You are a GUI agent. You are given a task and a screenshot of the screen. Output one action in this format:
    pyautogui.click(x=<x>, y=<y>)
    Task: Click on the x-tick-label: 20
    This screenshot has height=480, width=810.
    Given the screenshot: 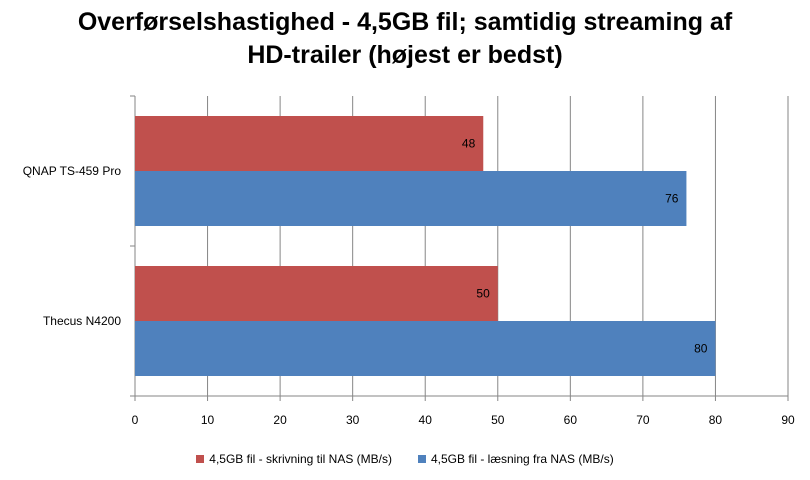 What is the action you would take?
    pyautogui.click(x=280, y=420)
    